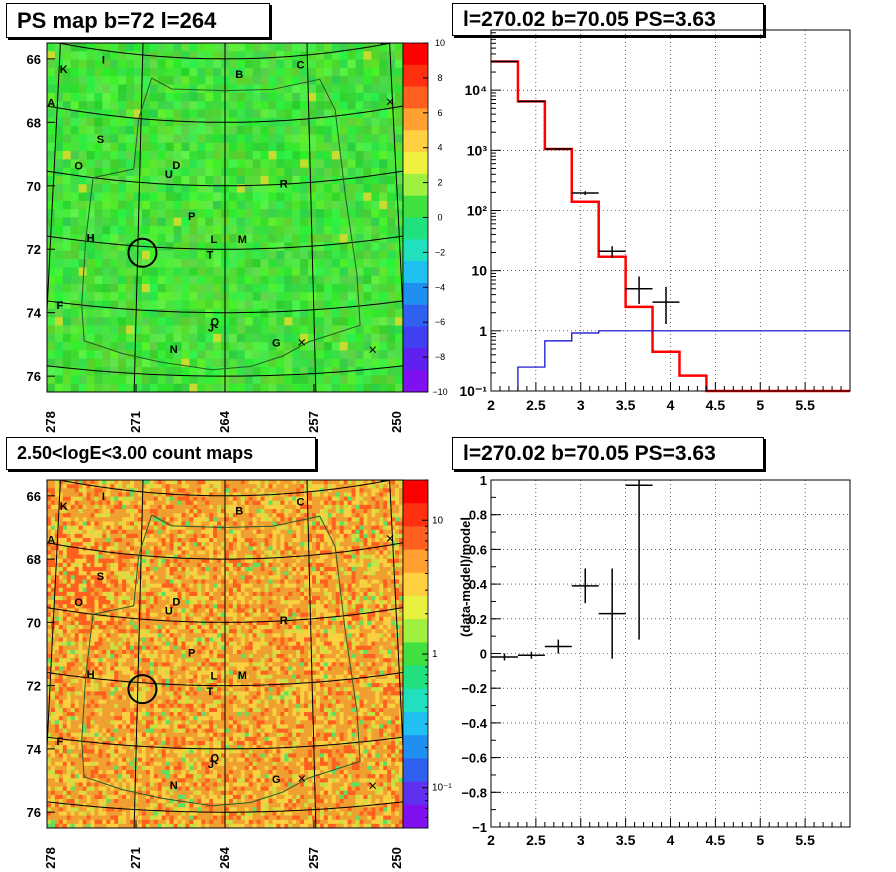 This screenshot has width=896, height=872. I want to click on colorbar-tick-label: 6, so click(439, 113).